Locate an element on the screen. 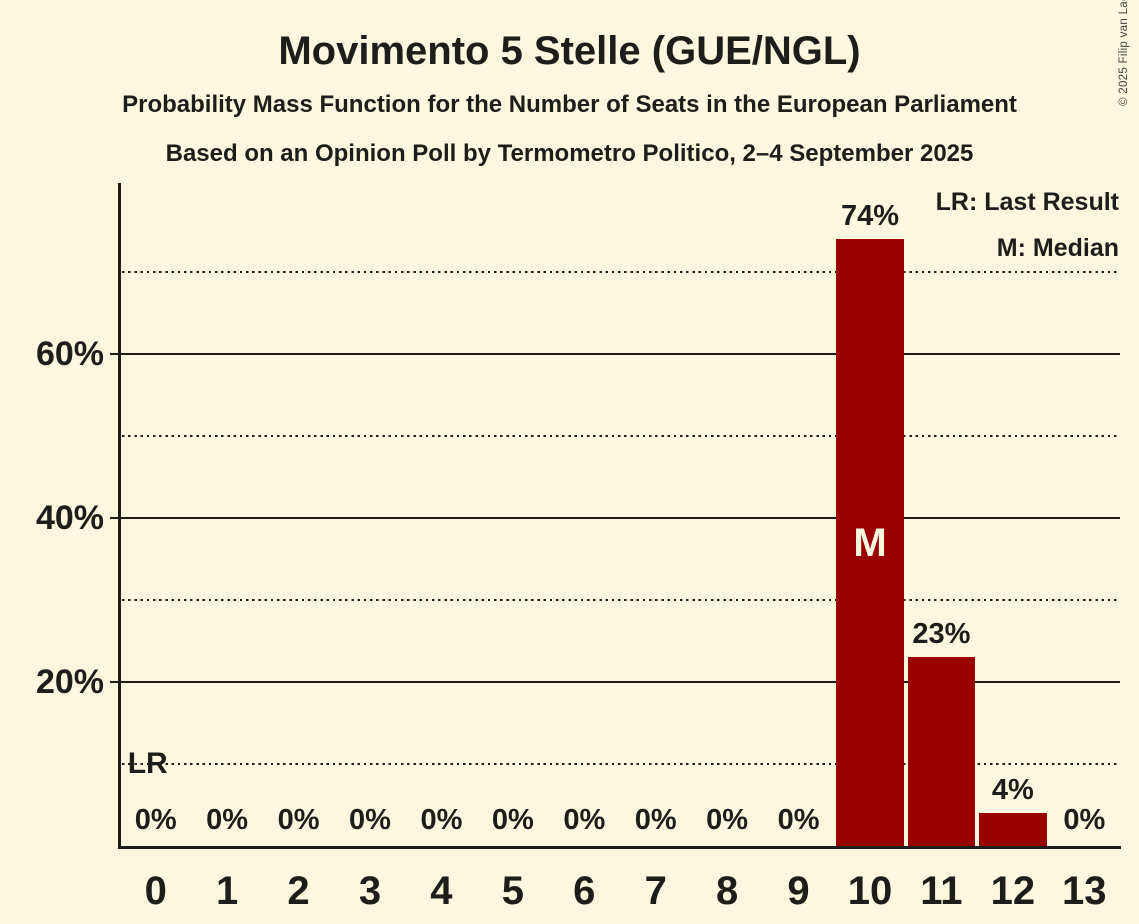 Image resolution: width=1139 pixels, height=924 pixels. gridline-dotted-70pct is located at coordinates (620, 272).